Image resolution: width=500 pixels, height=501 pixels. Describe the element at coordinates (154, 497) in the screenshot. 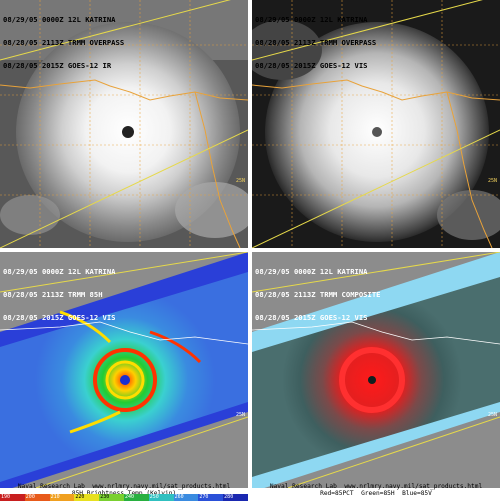

I see `scale-tick: 250` at that location.